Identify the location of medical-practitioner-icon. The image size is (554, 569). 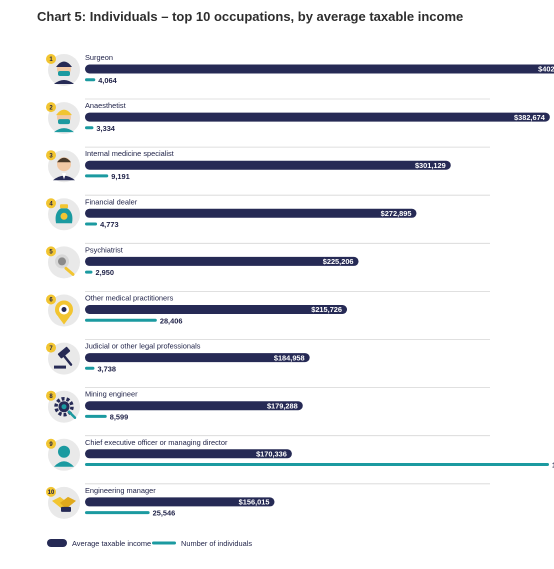
(64, 312).